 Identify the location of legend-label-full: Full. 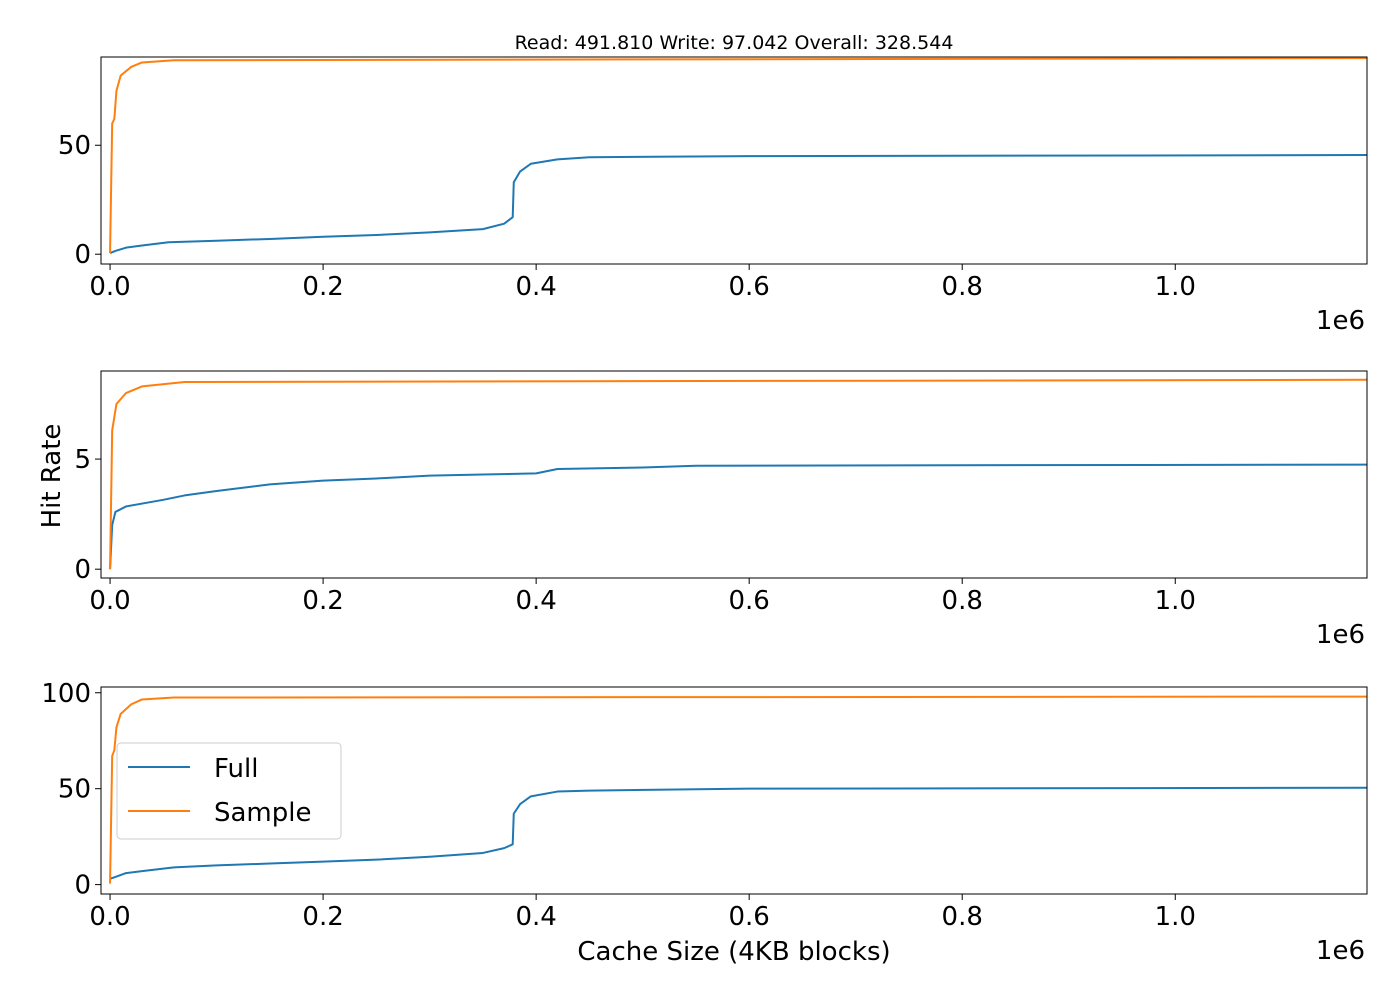
(236, 769).